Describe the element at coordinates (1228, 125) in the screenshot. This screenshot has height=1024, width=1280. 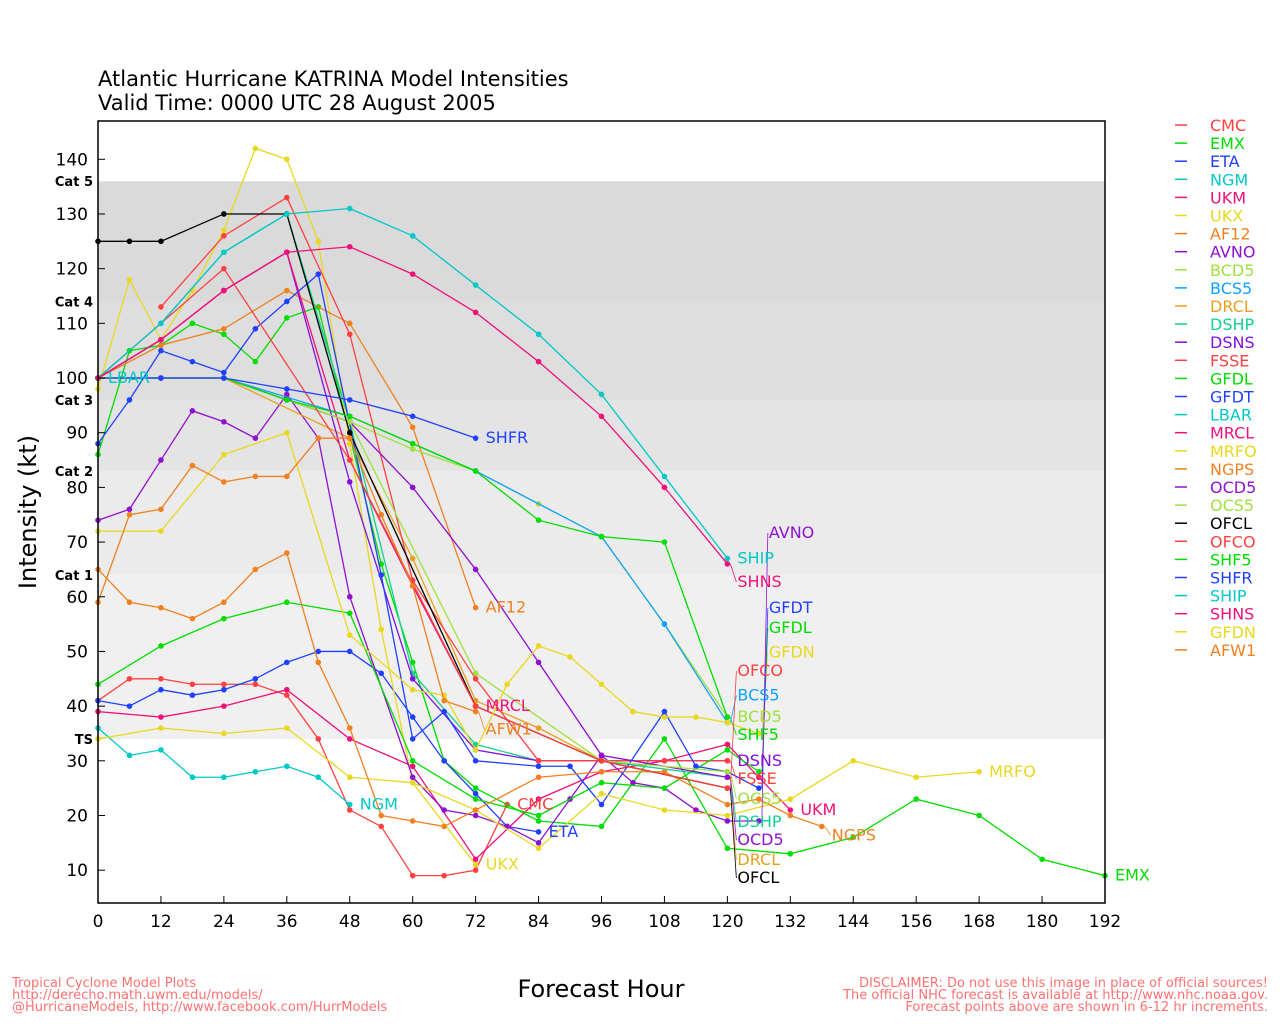
I see `legend-label: CMC` at that location.